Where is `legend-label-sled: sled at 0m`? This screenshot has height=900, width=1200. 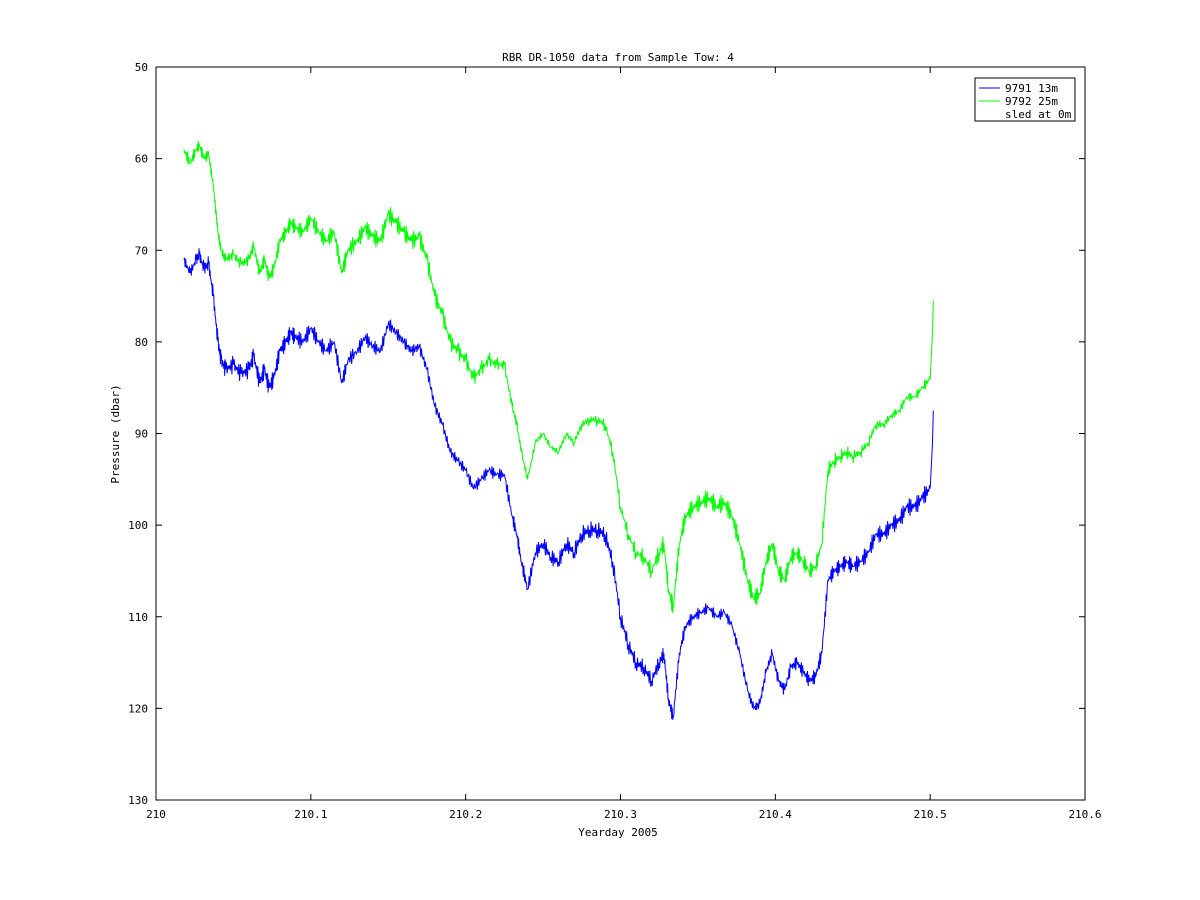 legend-label-sled: sled at 0m is located at coordinates (1038, 114).